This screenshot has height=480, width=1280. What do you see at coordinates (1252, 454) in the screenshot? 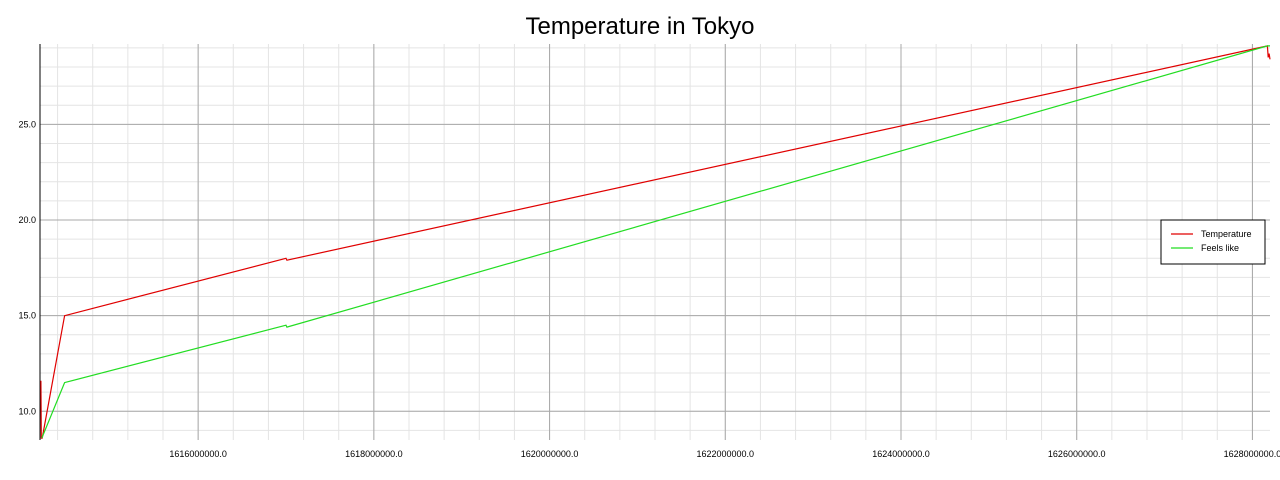
I see `x-tick-label: 1628000000.0` at bounding box center [1252, 454].